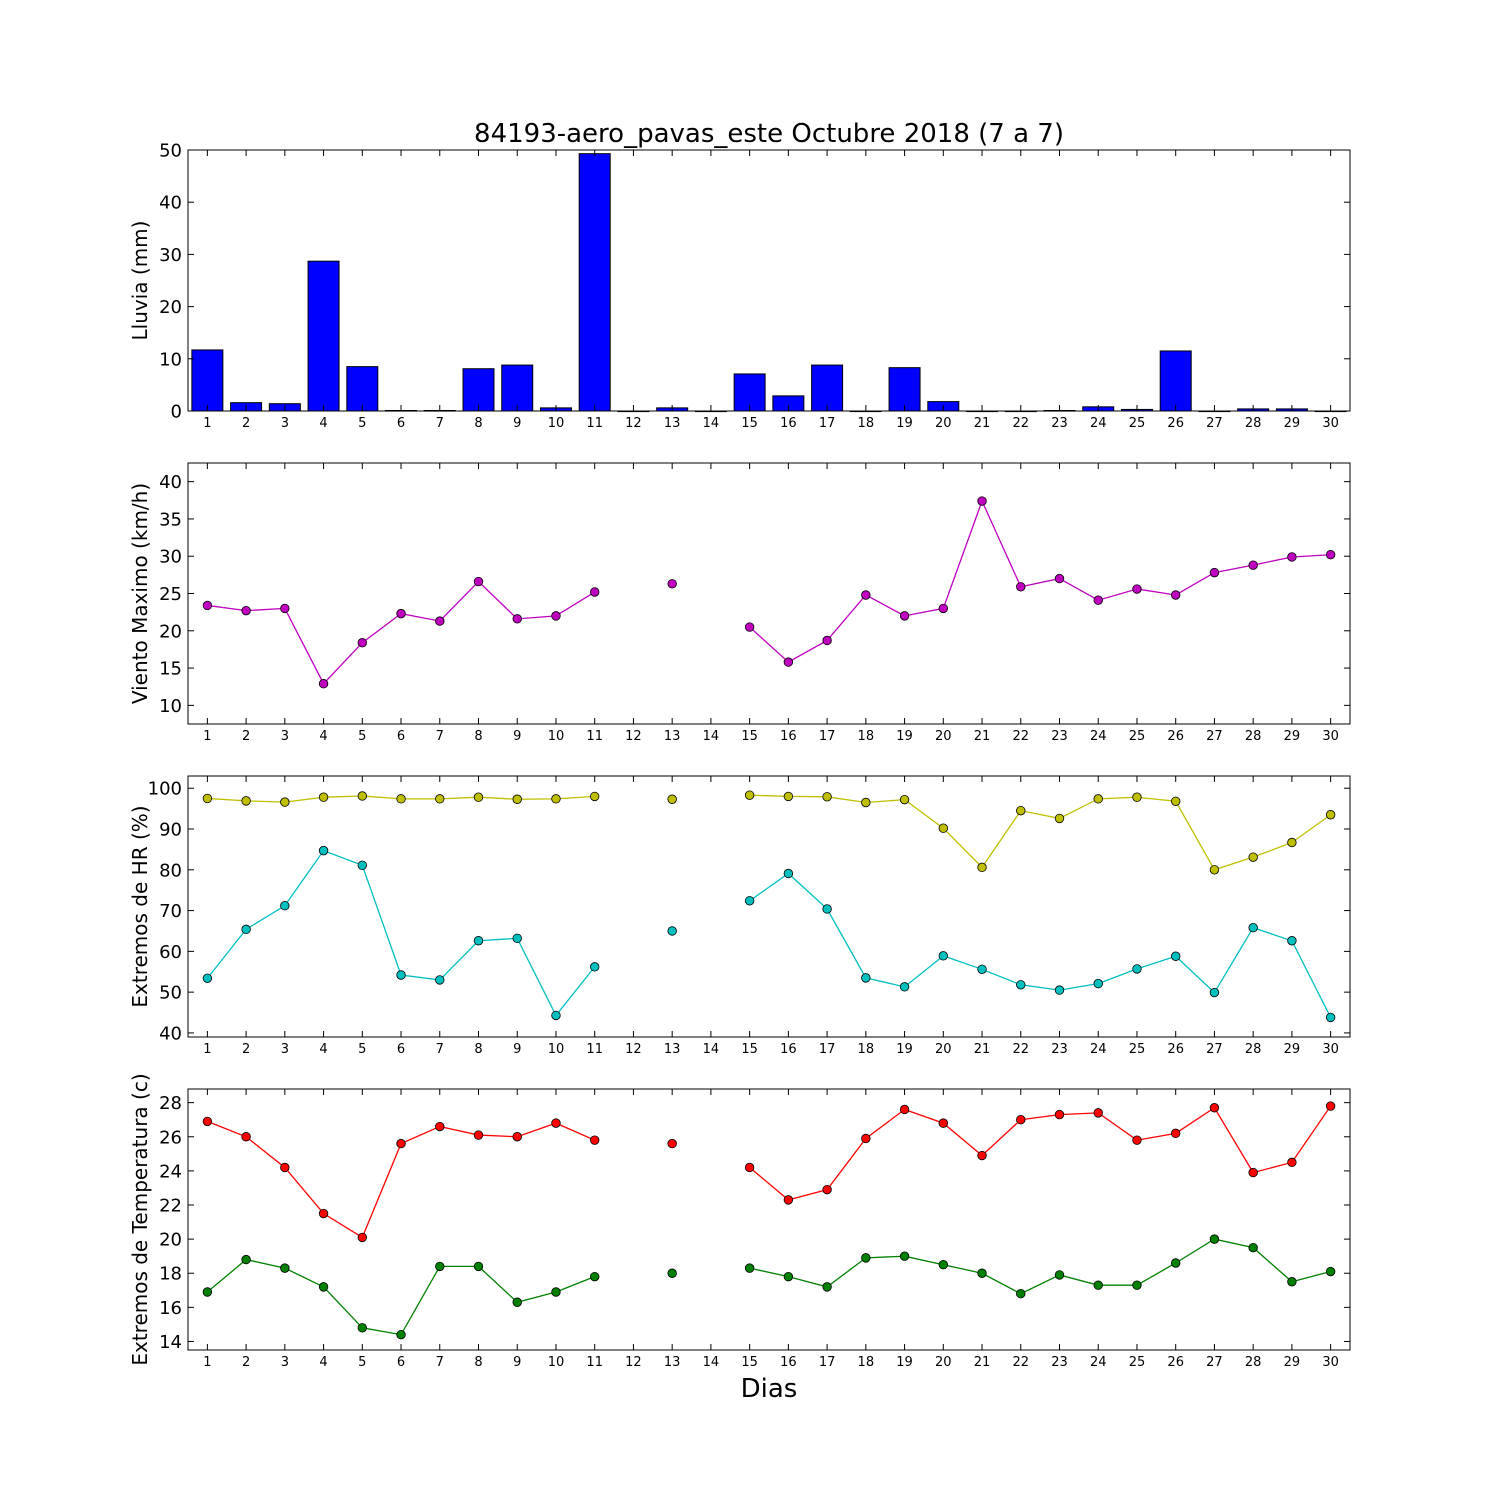 The width and height of the screenshot is (1500, 1500). I want to click on xtick-label-viento-14: 14, so click(711, 736).